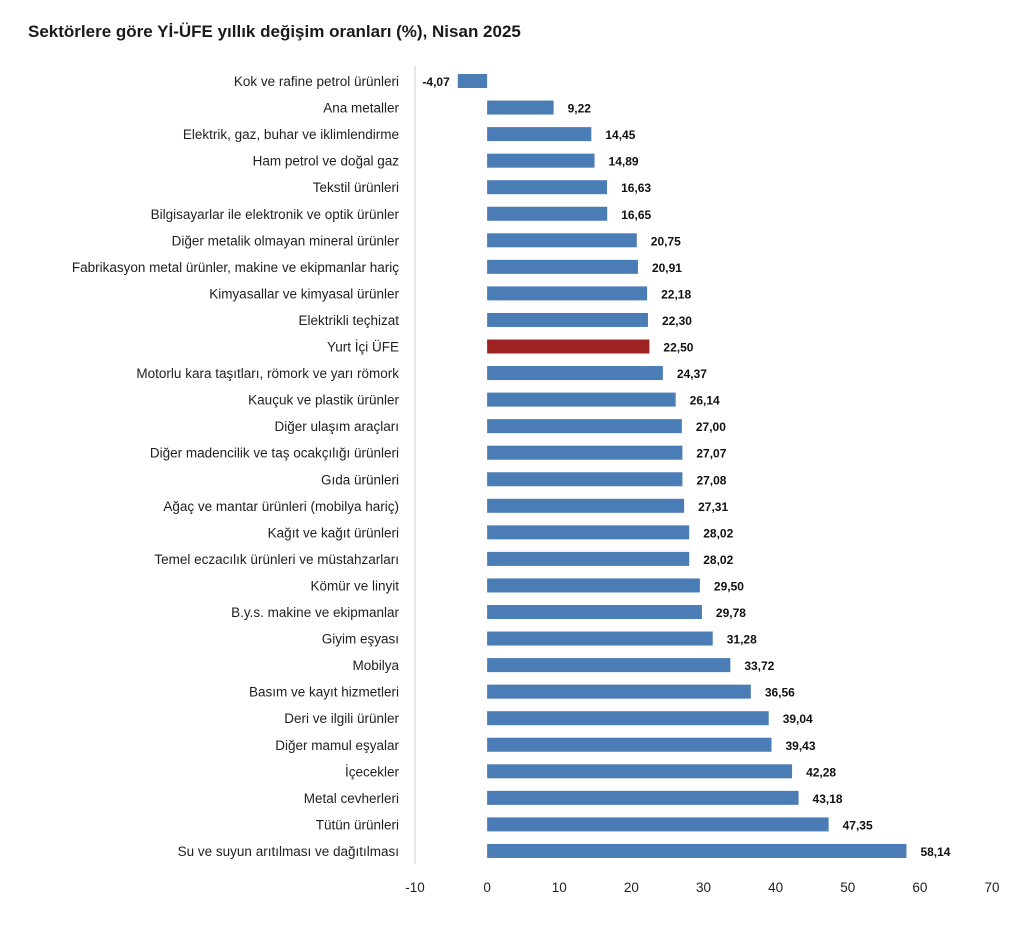 This screenshot has height=946, width=1024. What do you see at coordinates (326, 161) in the screenshot?
I see `category-label: Ham petrol ve doğal gaz` at bounding box center [326, 161].